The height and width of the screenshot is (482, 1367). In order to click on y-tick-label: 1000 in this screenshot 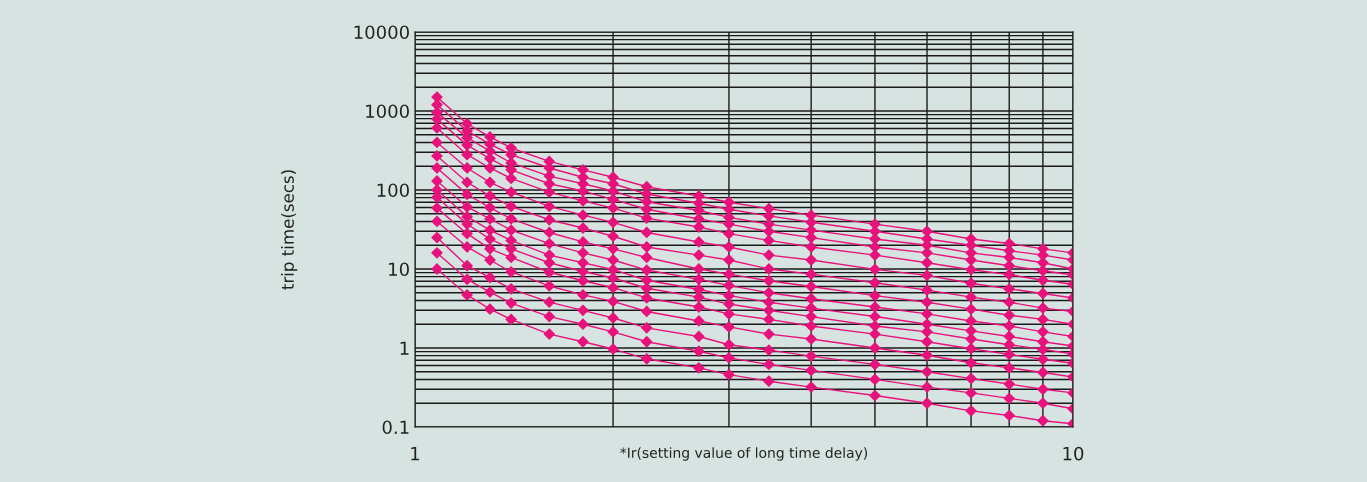, I will do `click(387, 111)`.